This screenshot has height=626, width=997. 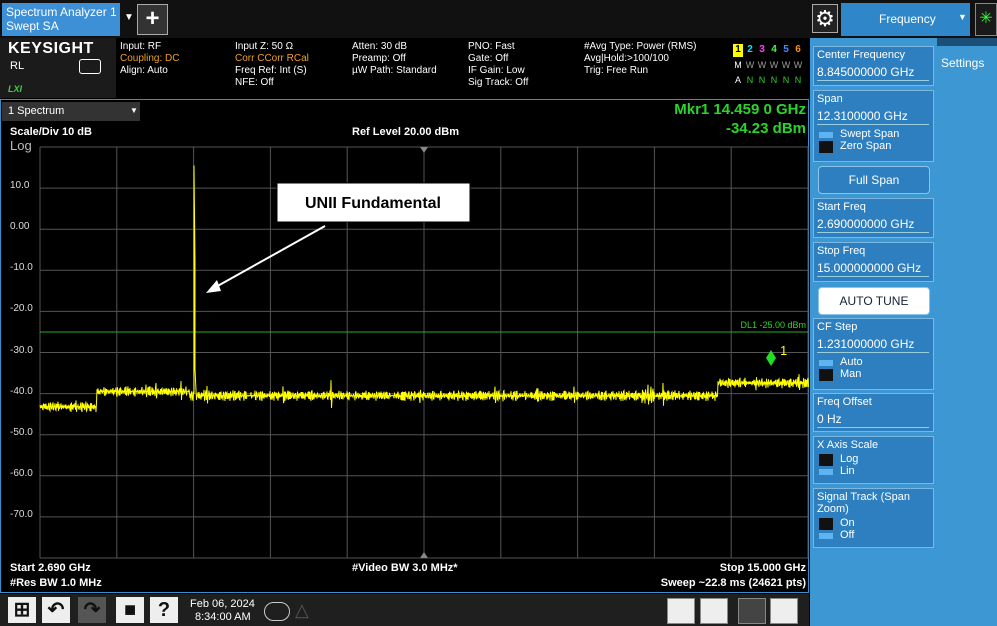 What do you see at coordinates (498, 82) in the screenshot?
I see `status-text: Sig Track: Off` at bounding box center [498, 82].